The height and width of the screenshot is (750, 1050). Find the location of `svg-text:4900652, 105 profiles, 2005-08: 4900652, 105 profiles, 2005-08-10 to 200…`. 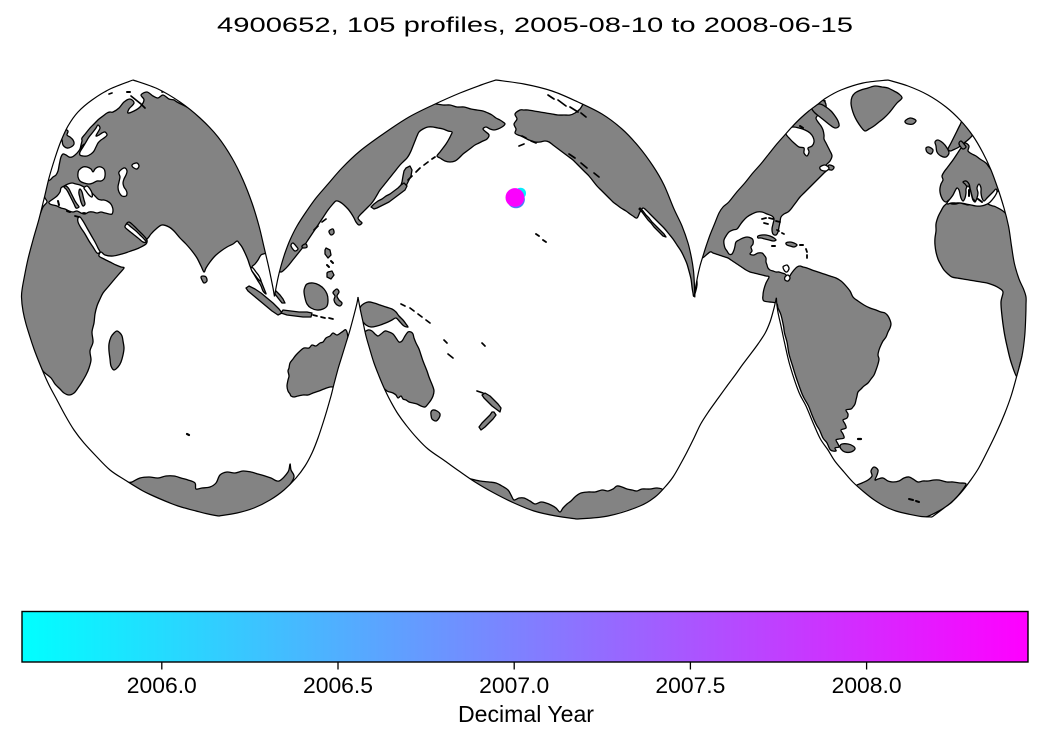

svg-text:4900652, 105 profiles, 2005-08: 4900652, 105 profiles, 2005-08-10 to 200… is located at coordinates (535, 25).